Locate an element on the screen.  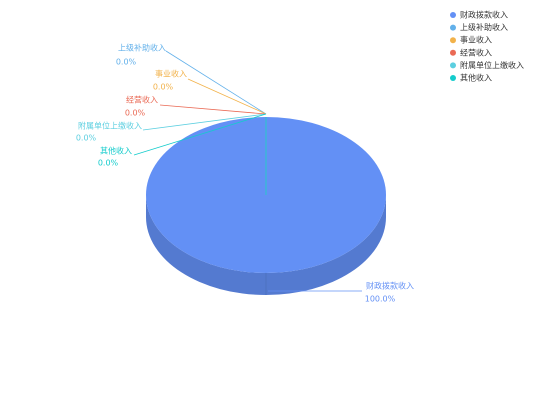
legend-label: 上级补助收入 is located at coordinates (484, 27).